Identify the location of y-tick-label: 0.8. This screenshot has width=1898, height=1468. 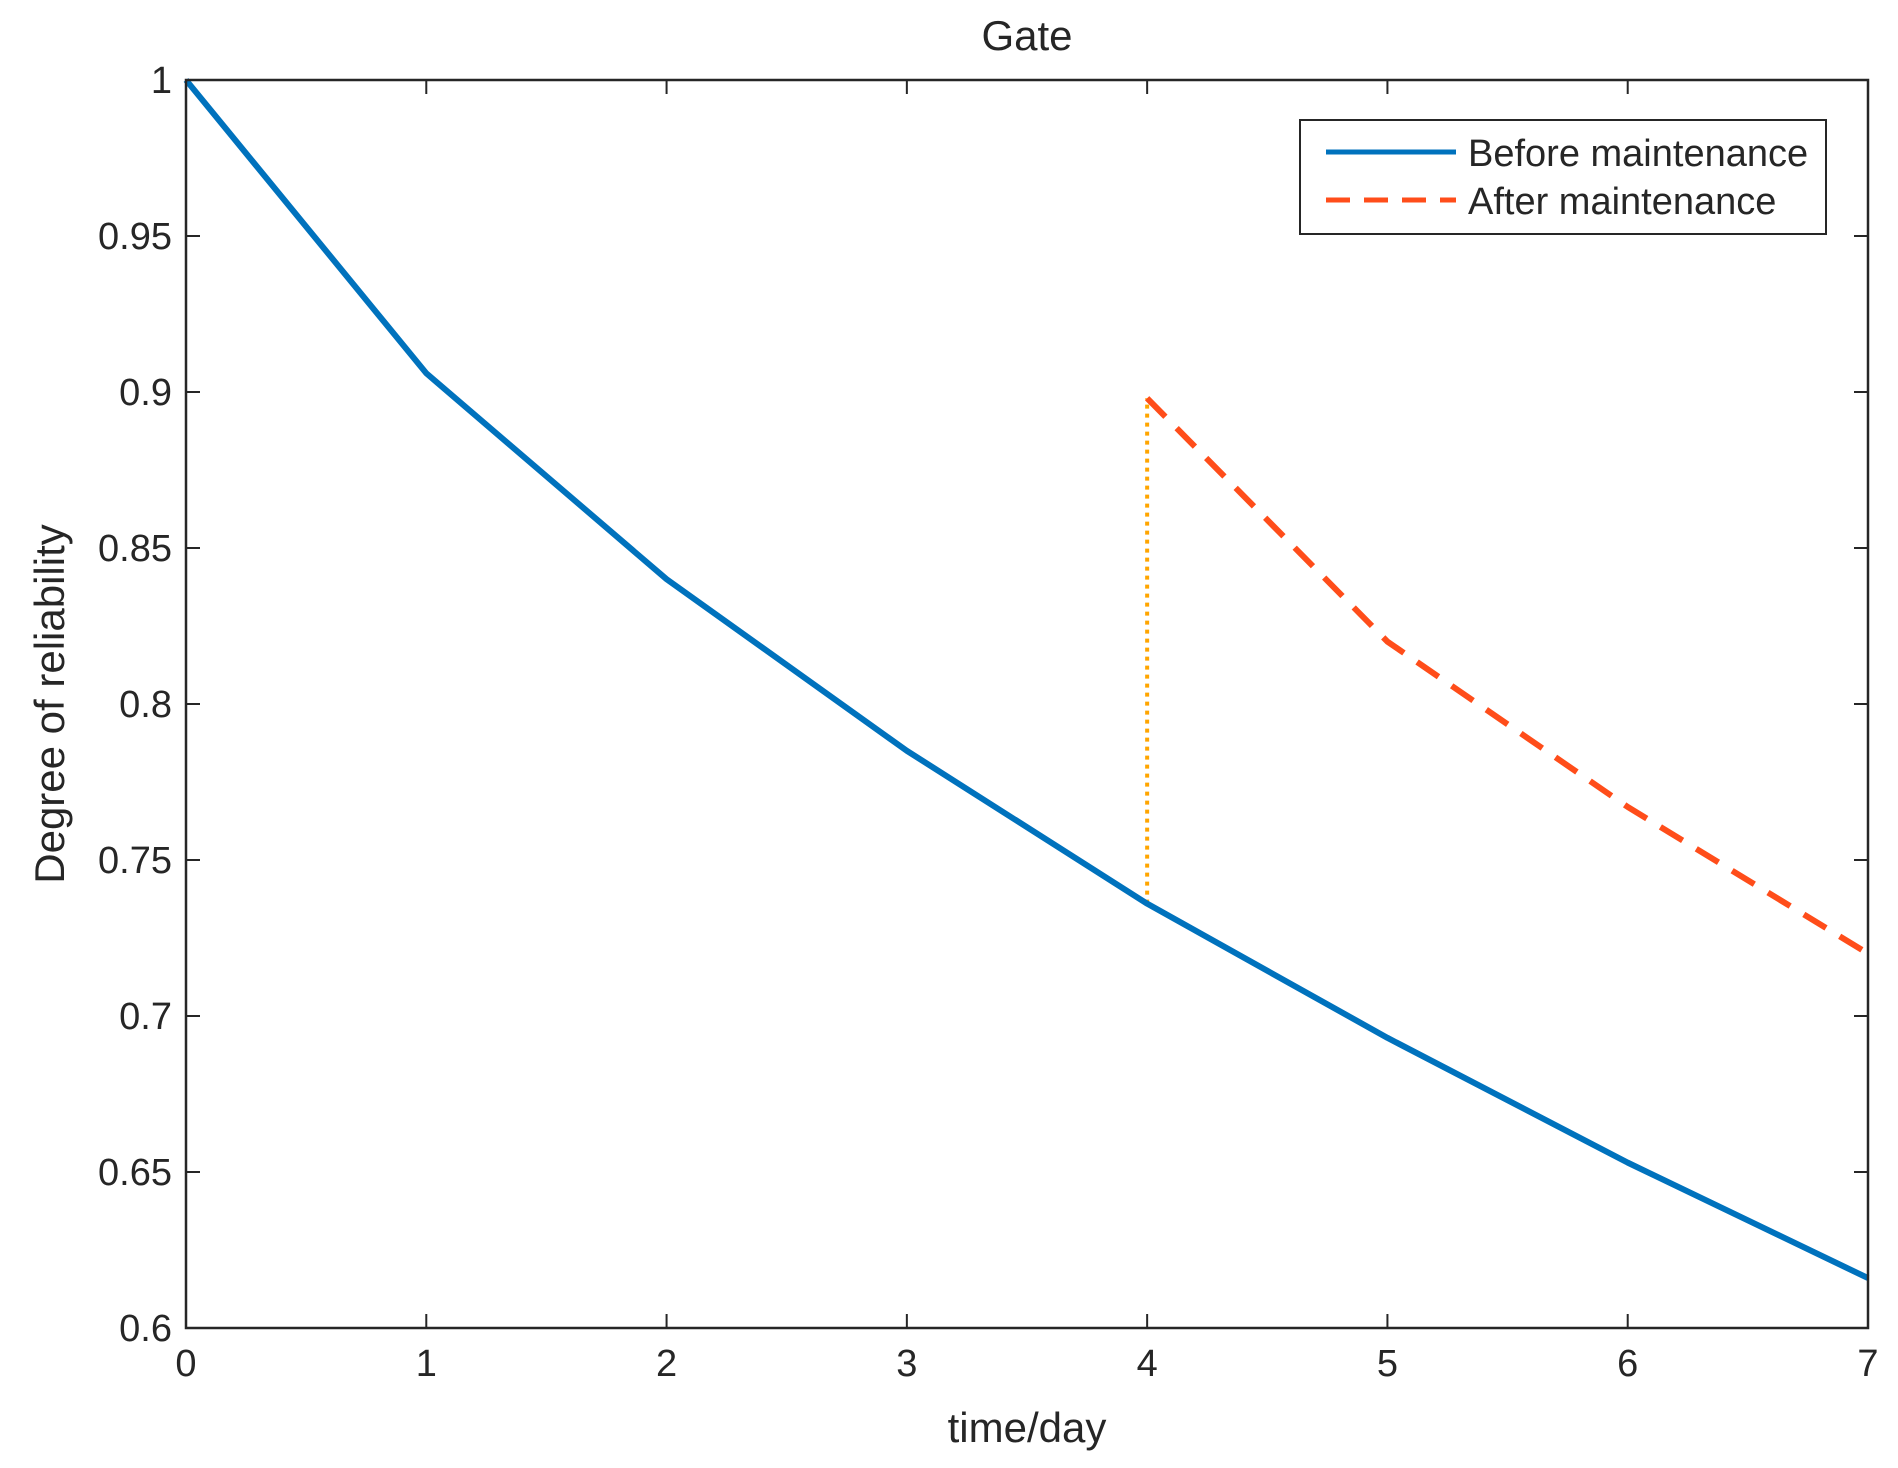
(145, 705).